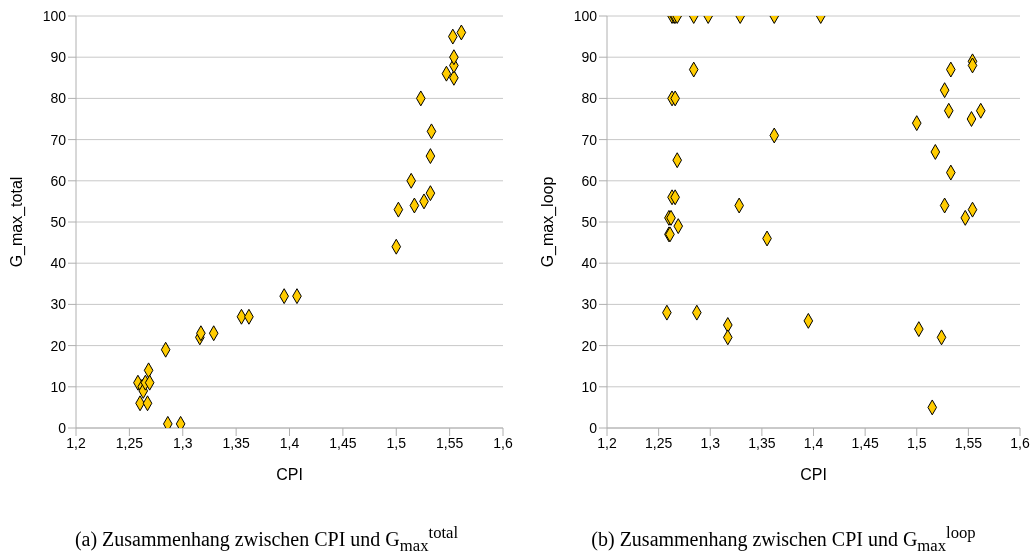 Image resolution: width=1035 pixels, height=559 pixels. What do you see at coordinates (16, 222) in the screenshot?
I see `y-axis-title: G_max_total` at bounding box center [16, 222].